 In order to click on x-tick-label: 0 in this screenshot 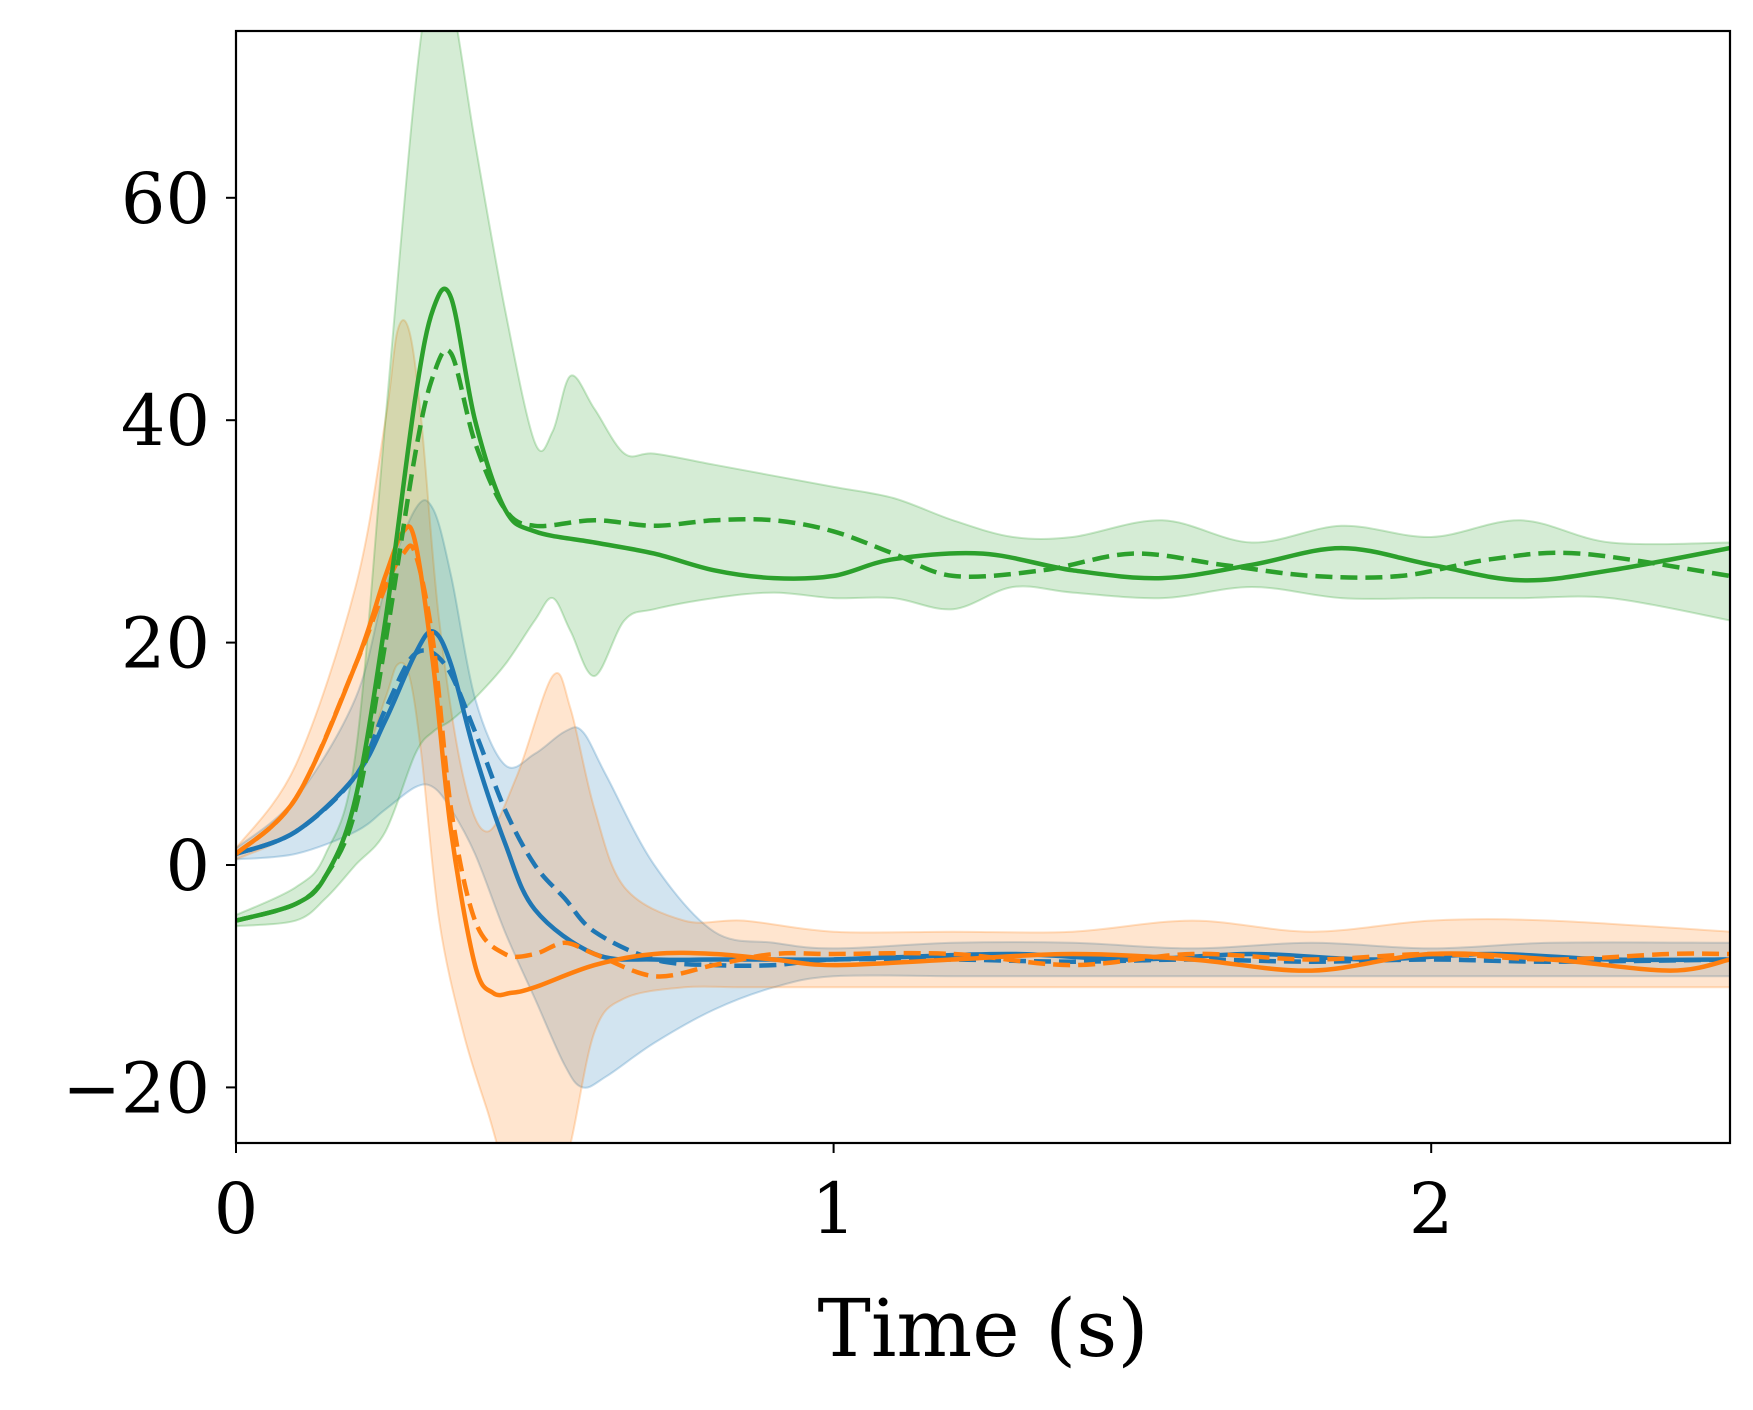, I will do `click(236, 1209)`.